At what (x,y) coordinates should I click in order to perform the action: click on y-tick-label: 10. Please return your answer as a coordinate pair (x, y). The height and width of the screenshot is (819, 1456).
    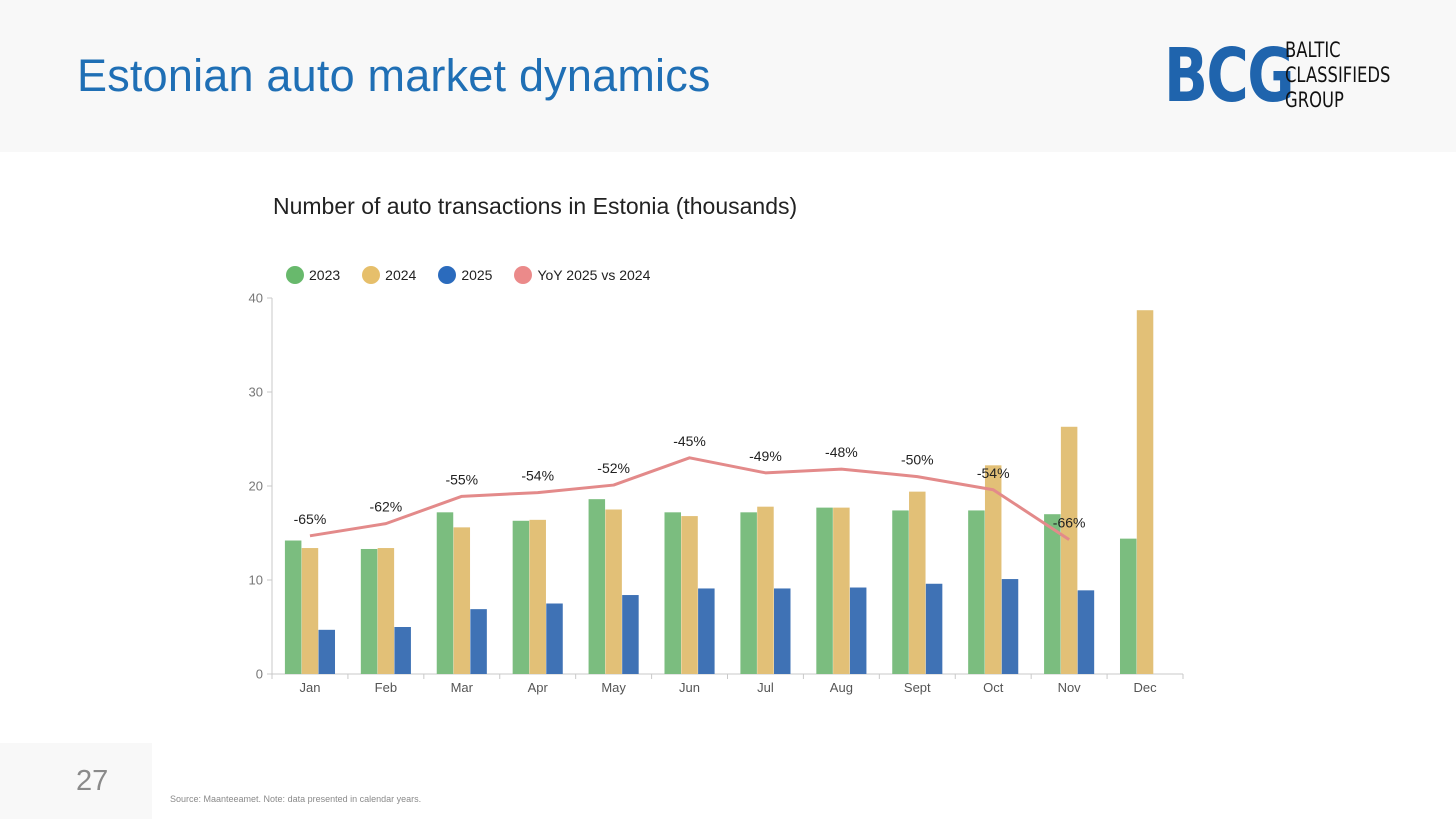
    Looking at the image, I should click on (256, 580).